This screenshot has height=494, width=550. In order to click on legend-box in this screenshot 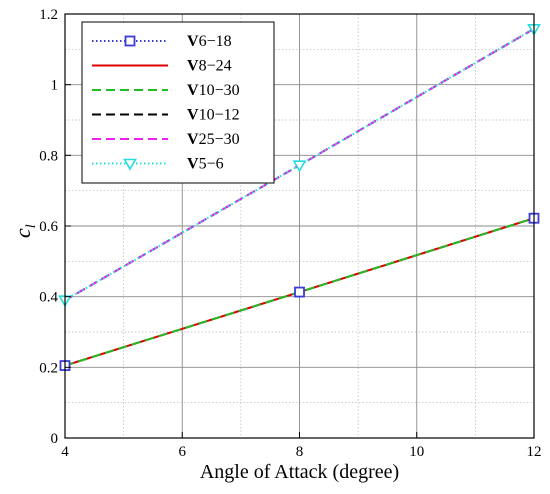, I will do `click(178, 102)`.